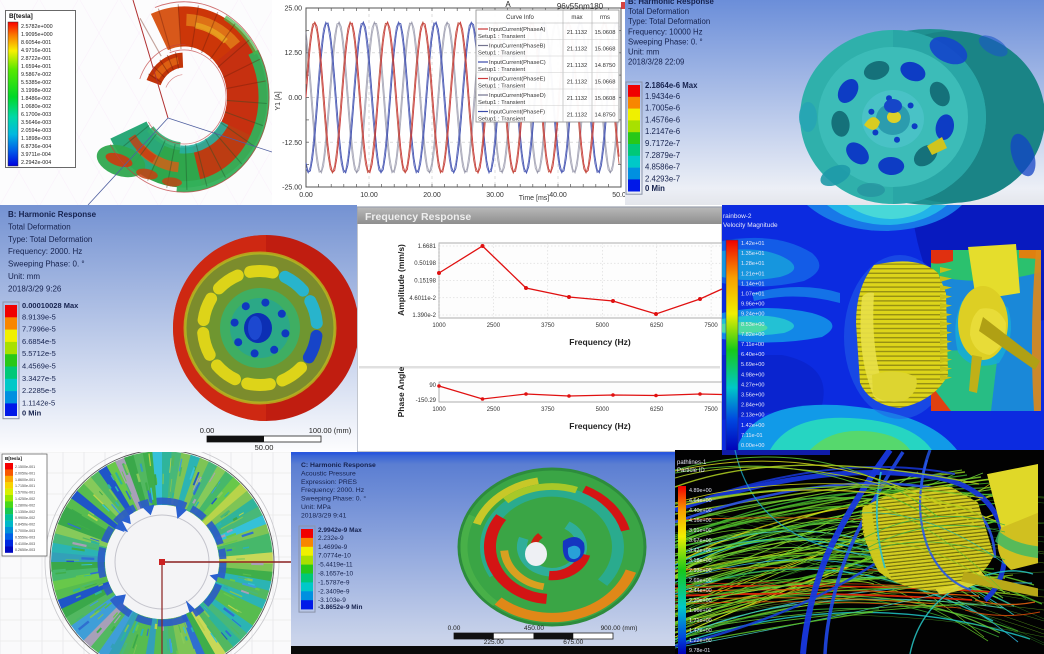 The height and width of the screenshot is (654, 1044). I want to click on svg-text: -12.50, so click(292, 143).